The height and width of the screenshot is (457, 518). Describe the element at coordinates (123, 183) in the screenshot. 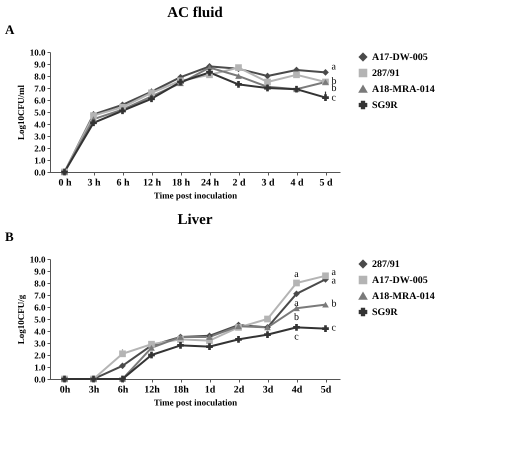

I see `x-tick-label: 6 h` at that location.